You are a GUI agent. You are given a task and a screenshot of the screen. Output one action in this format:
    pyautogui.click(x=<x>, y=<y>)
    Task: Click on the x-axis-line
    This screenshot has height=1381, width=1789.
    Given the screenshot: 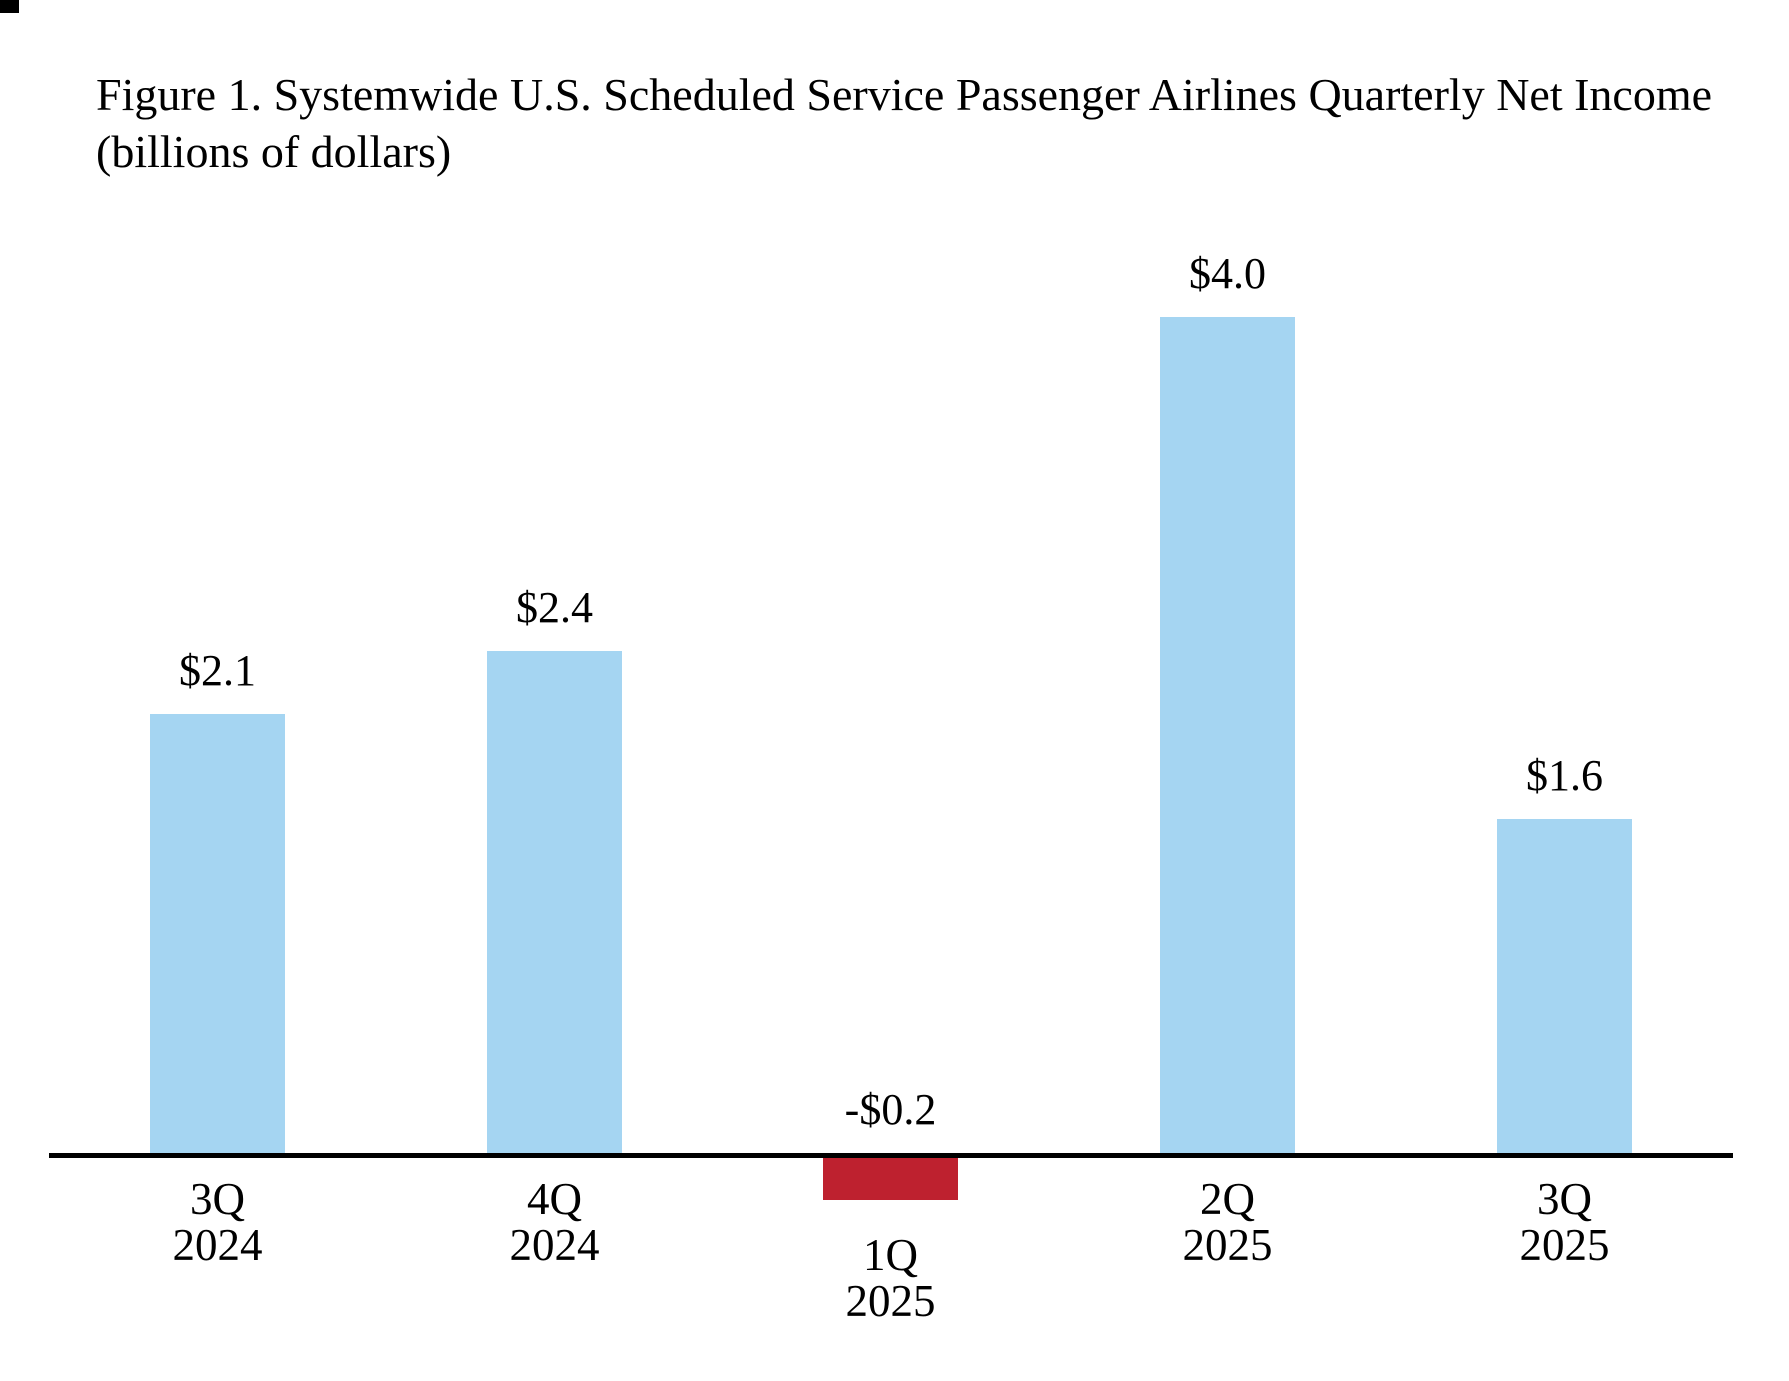 What is the action you would take?
    pyautogui.click(x=891, y=1155)
    